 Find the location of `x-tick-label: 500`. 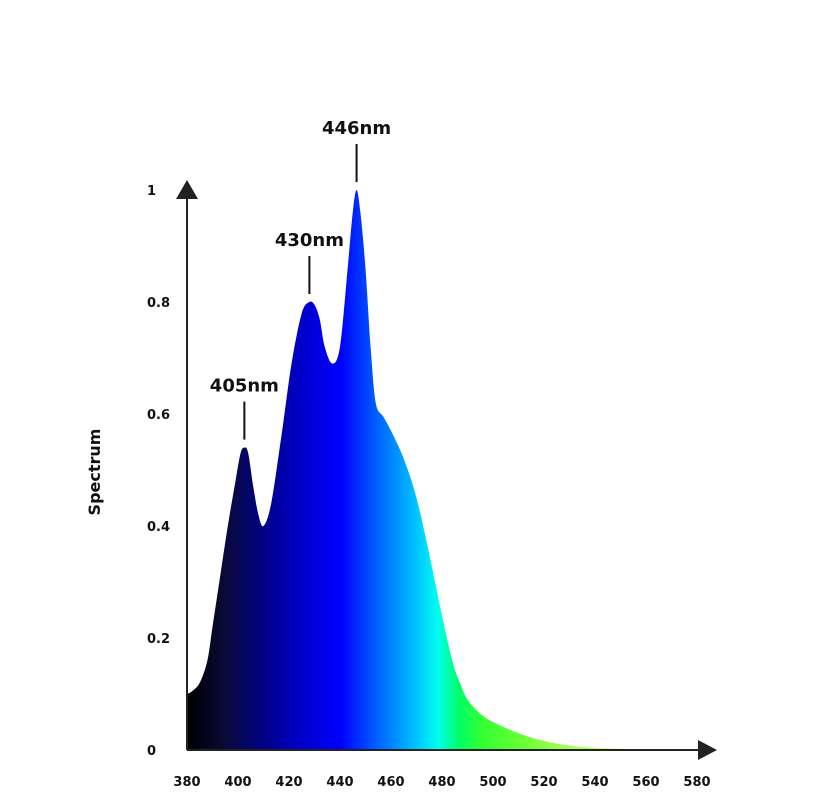

x-tick-label: 500 is located at coordinates (492, 782).